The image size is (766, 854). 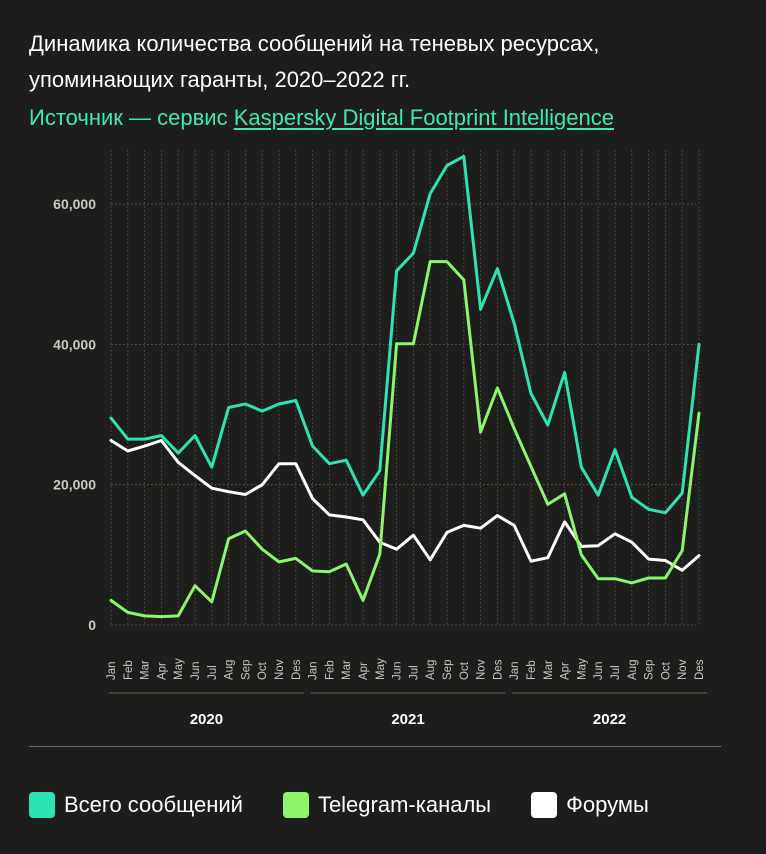 What do you see at coordinates (423, 117) in the screenshot?
I see `source-link: Kaspersky Digital Footprint Intelligence` at bounding box center [423, 117].